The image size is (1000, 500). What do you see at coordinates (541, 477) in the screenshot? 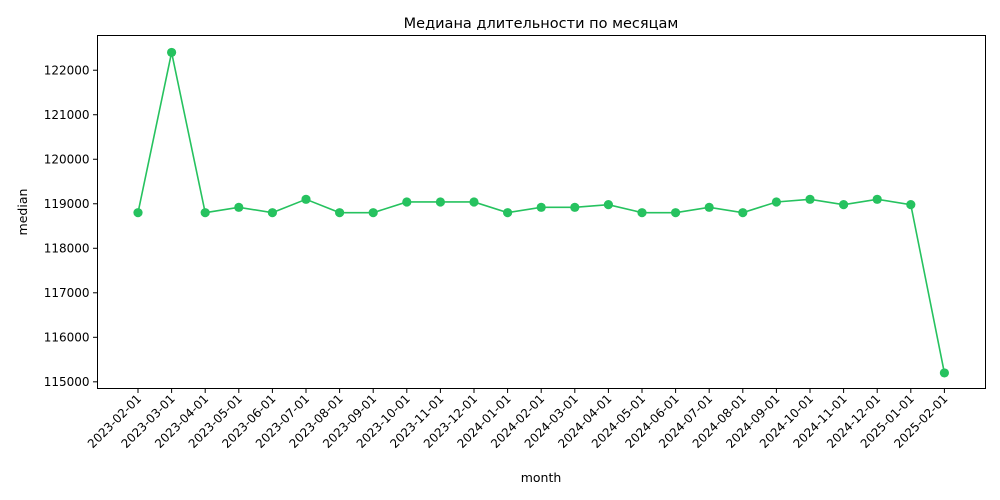
I see `x-axis-label: month` at bounding box center [541, 477].